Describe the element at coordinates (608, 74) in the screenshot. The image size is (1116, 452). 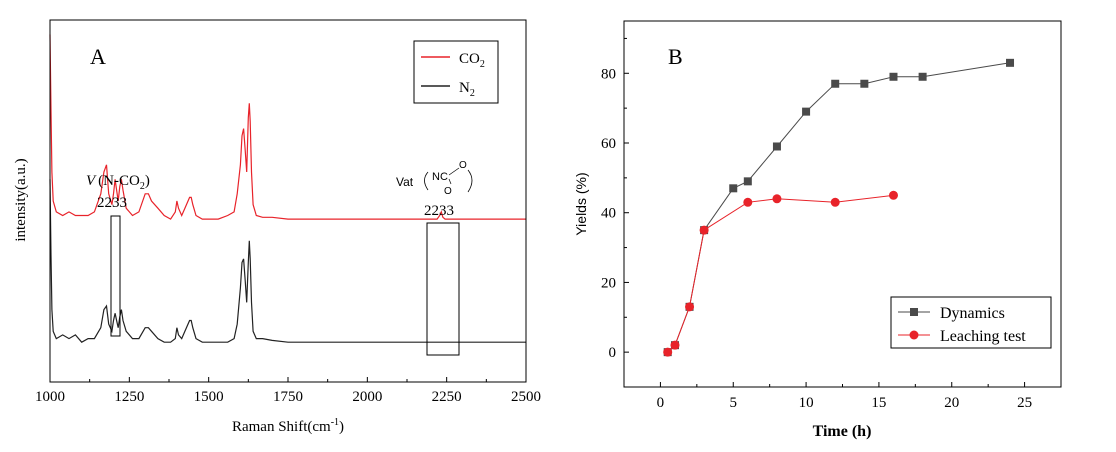
I see `yields-y-tick-label: 80` at that location.